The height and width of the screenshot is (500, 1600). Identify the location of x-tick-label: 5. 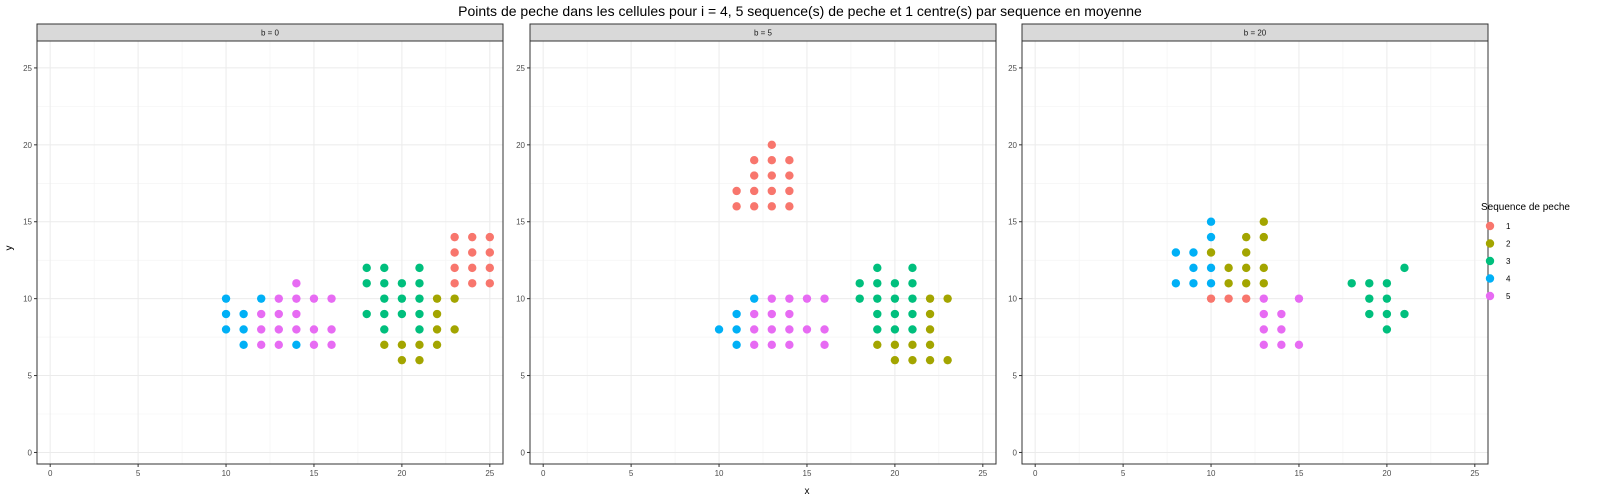
(631, 473).